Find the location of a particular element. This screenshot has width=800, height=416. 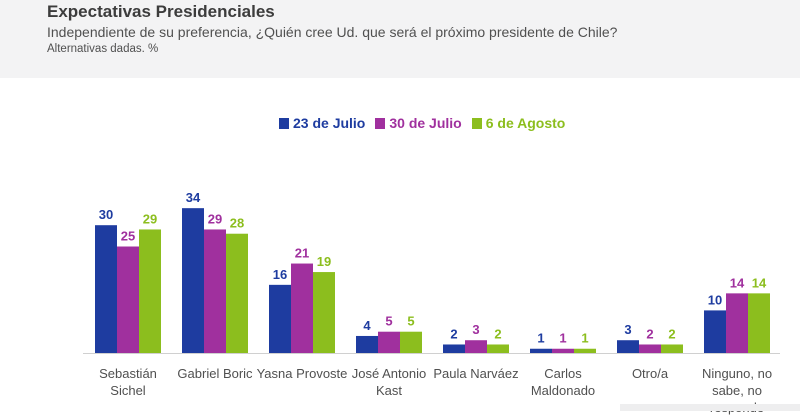

legend-item-23-de-julio: 23 de Julio is located at coordinates (322, 123).